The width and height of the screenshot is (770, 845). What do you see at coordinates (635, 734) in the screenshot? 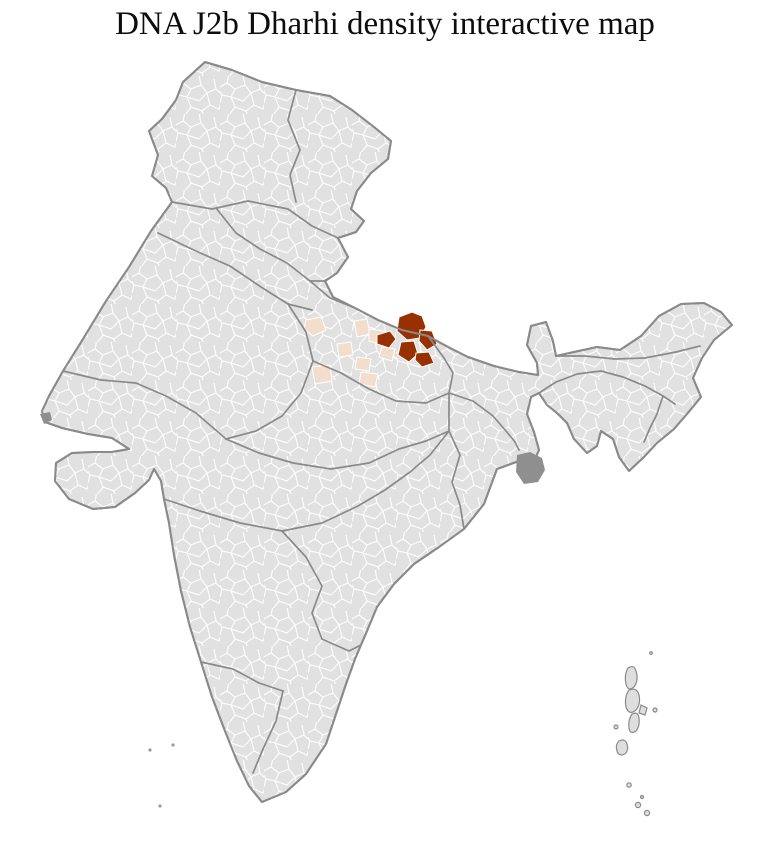
I see `andaman-nicobar-islands` at bounding box center [635, 734].